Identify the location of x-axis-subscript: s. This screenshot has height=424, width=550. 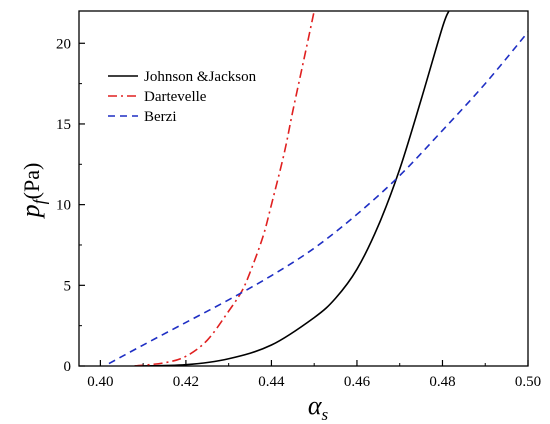
(325, 414).